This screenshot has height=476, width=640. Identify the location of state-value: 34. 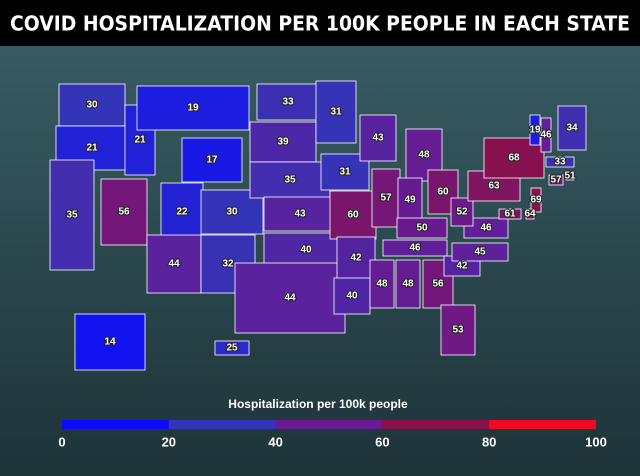
(572, 128).